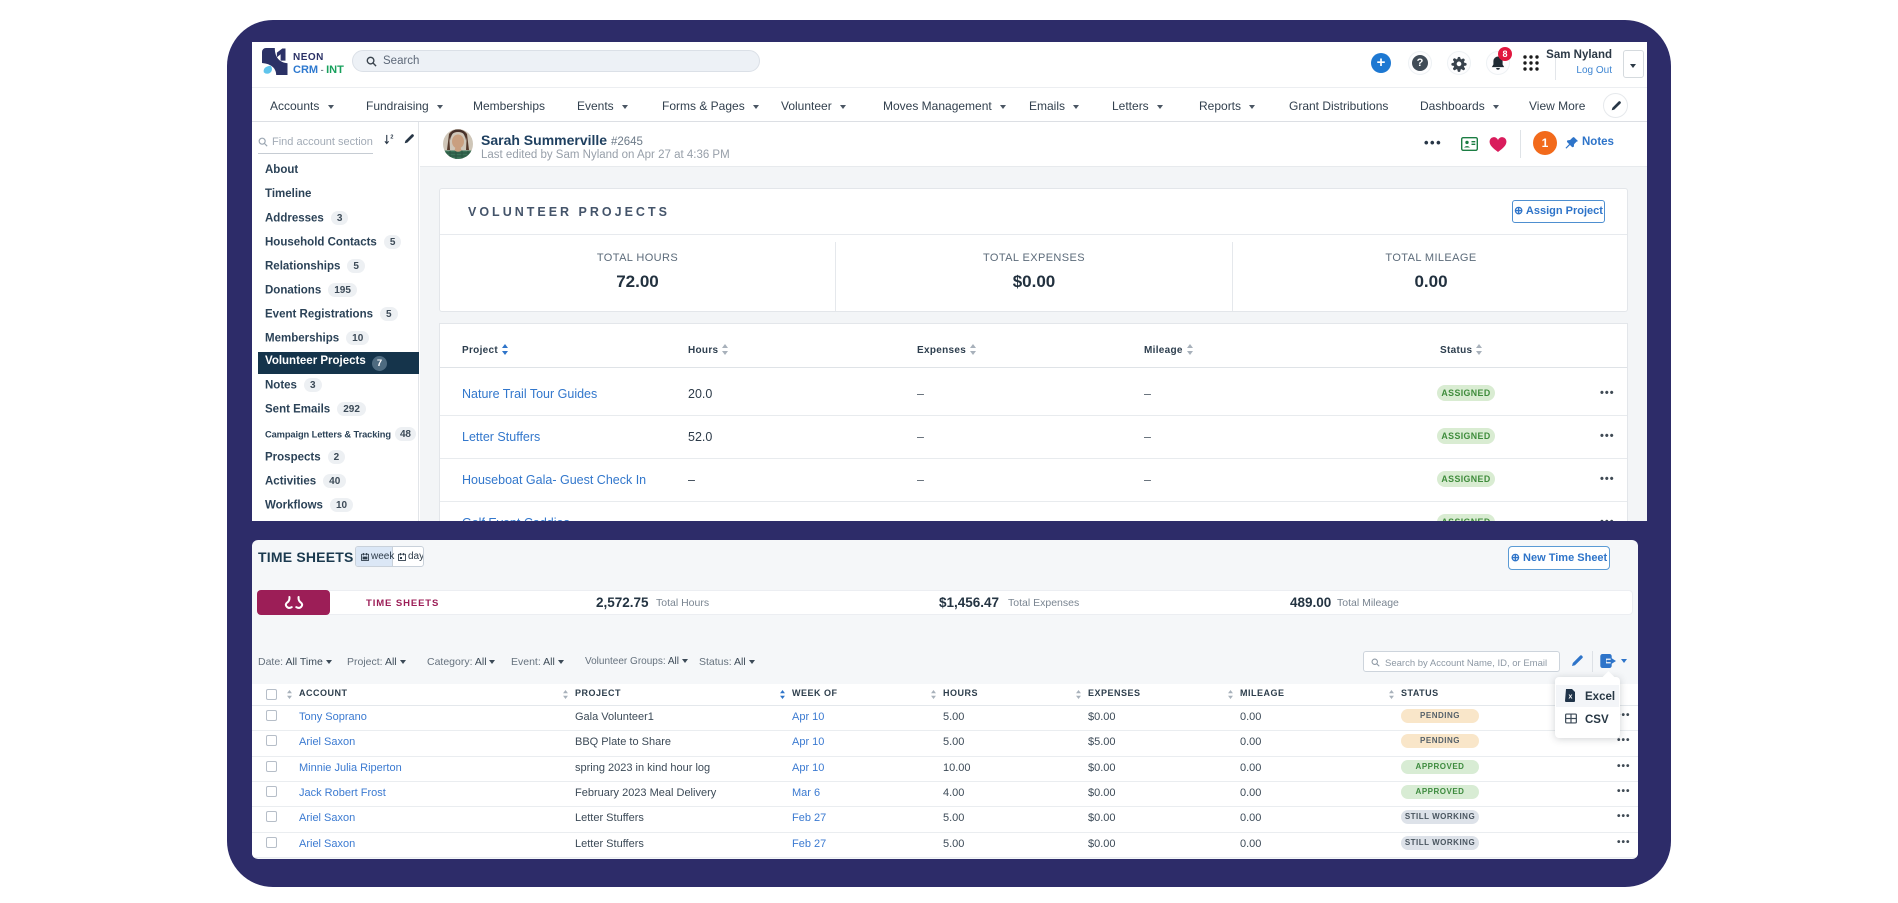 The image size is (1898, 903). What do you see at coordinates (391, 138) in the screenshot?
I see `svg-text: 2` at bounding box center [391, 138].